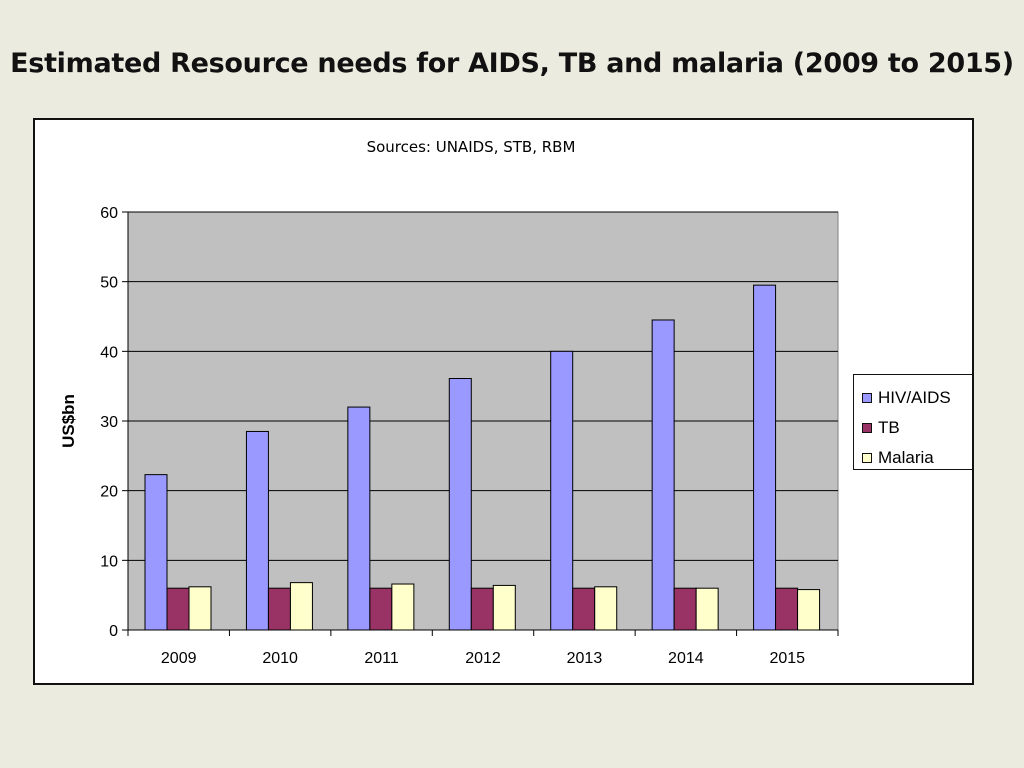 Image resolution: width=1024 pixels, height=768 pixels. What do you see at coordinates (381, 658) in the screenshot?
I see `x-tick-label: 2011` at bounding box center [381, 658].